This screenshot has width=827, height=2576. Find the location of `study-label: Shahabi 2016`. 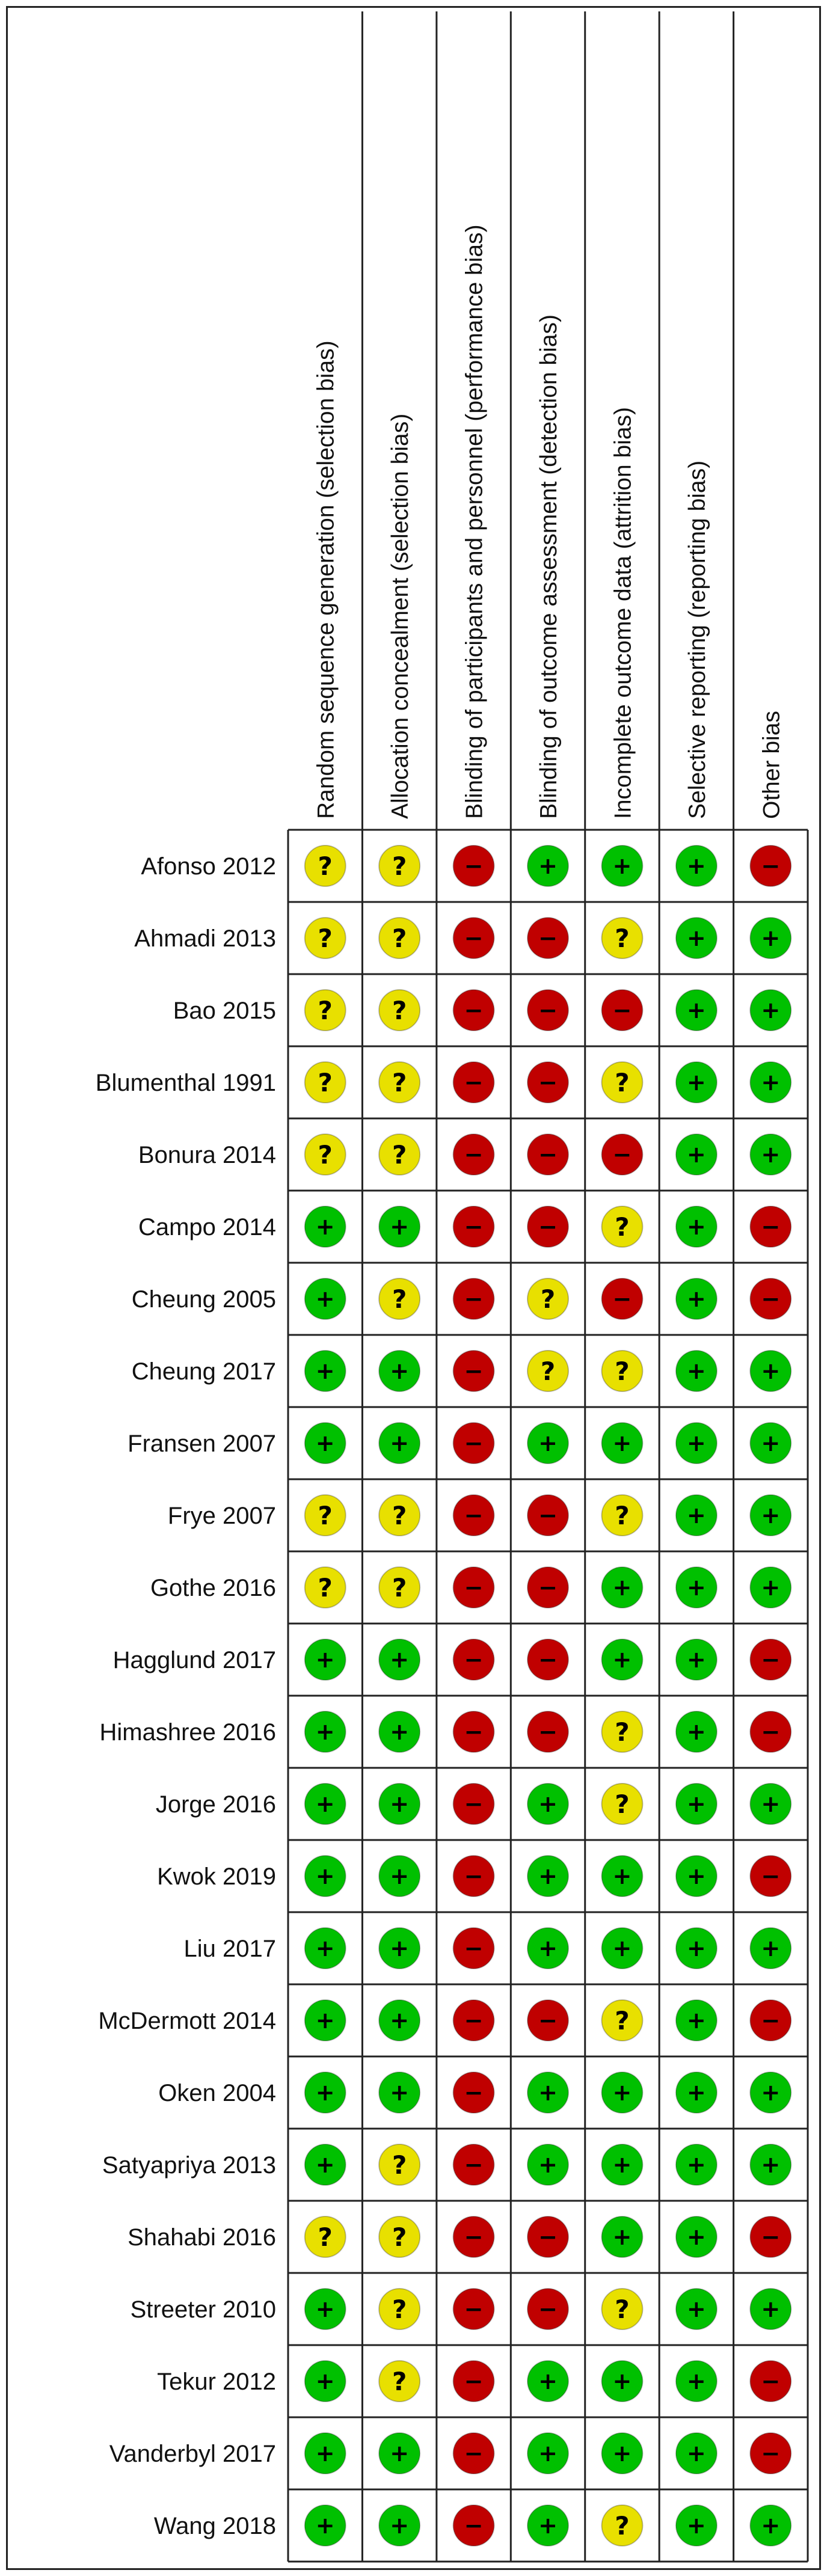

study-label: Shahabi 2016 is located at coordinates (202, 2237).